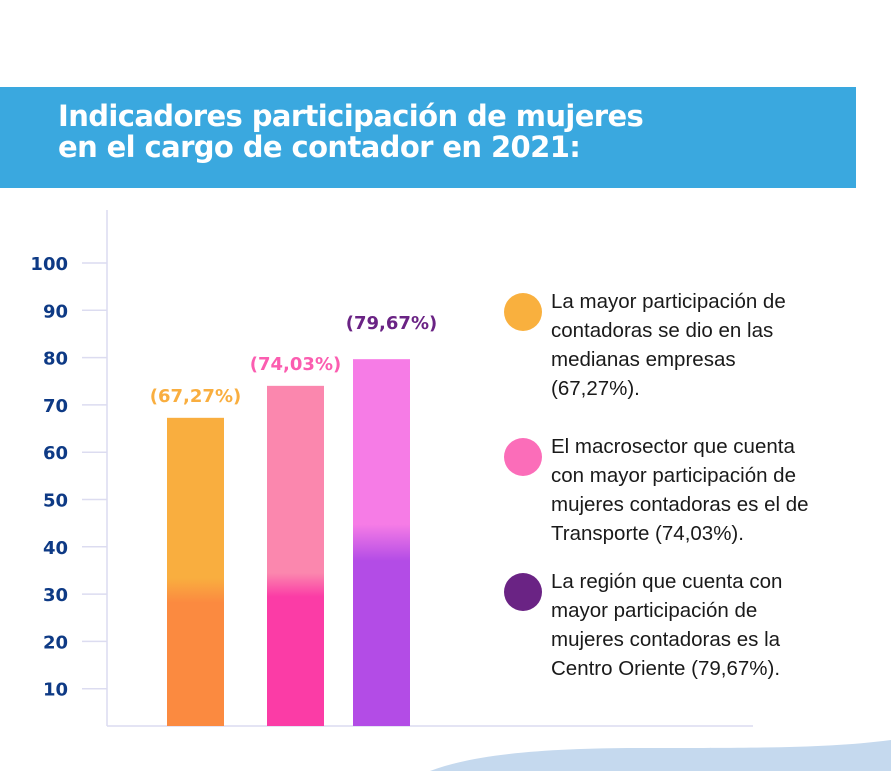  What do you see at coordinates (55, 501) in the screenshot?
I see `y-tick-label: 50` at bounding box center [55, 501].